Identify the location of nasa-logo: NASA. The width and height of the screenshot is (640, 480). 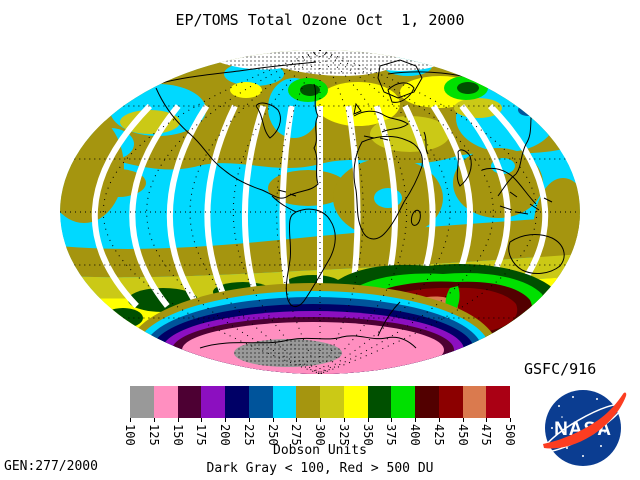
(585, 428).